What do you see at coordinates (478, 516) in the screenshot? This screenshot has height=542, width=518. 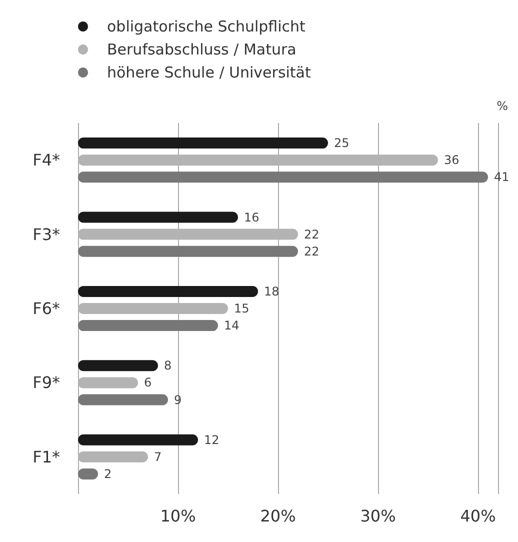 I see `x-tick-label: 40%` at bounding box center [478, 516].